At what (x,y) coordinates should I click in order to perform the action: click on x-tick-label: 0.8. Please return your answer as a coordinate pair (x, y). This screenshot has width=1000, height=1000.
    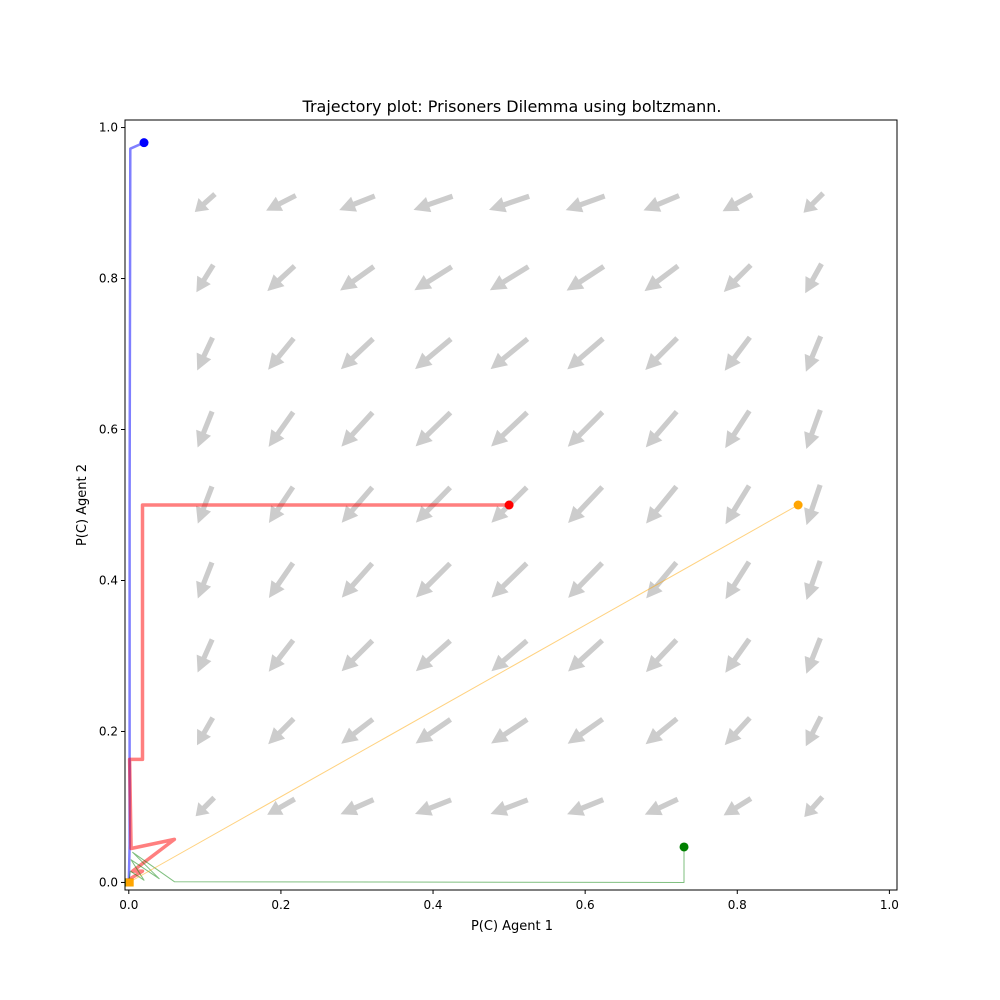
    Looking at the image, I should click on (737, 905).